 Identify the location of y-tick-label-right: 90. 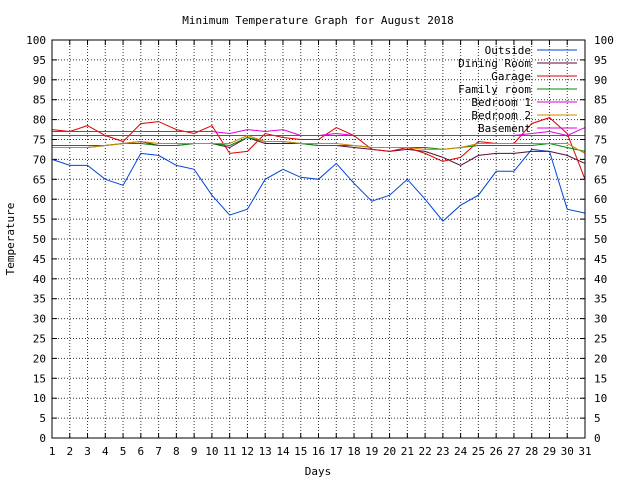
(600, 80).